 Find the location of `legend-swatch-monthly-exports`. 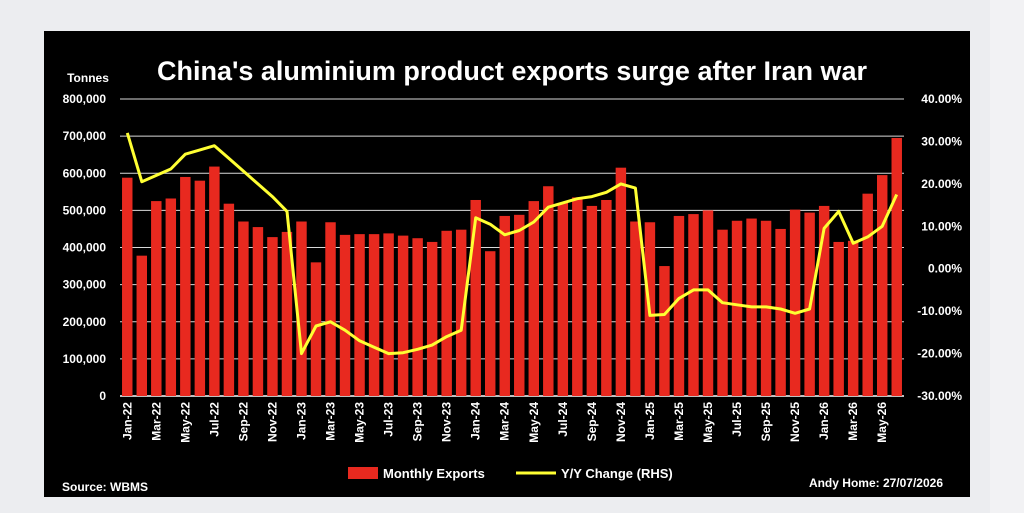

legend-swatch-monthly-exports is located at coordinates (363, 473).